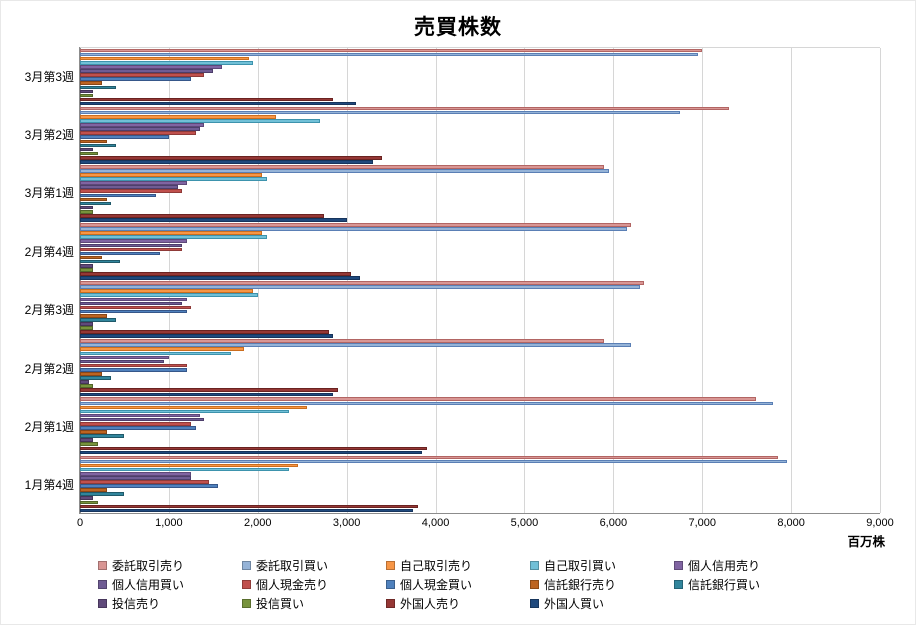  I want to click on y-axis-category-label: 3月第1週, so click(49, 193).